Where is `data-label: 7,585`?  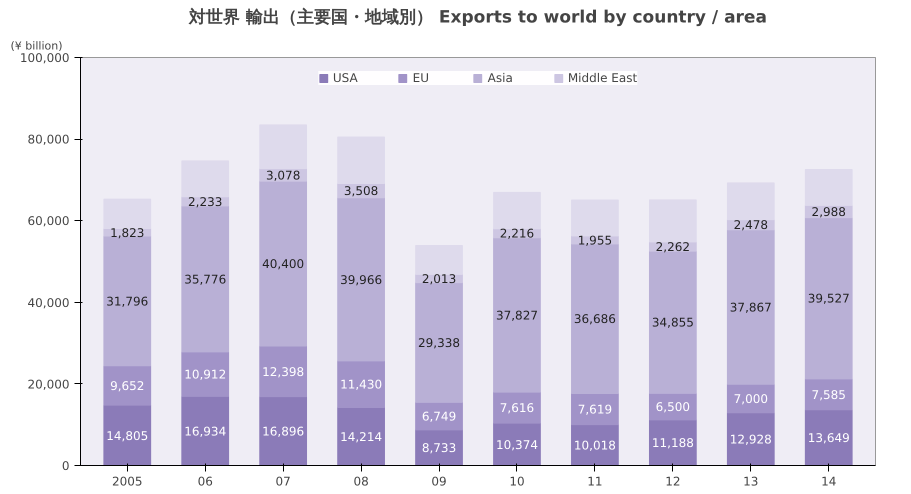 data-label: 7,585 is located at coordinates (829, 395).